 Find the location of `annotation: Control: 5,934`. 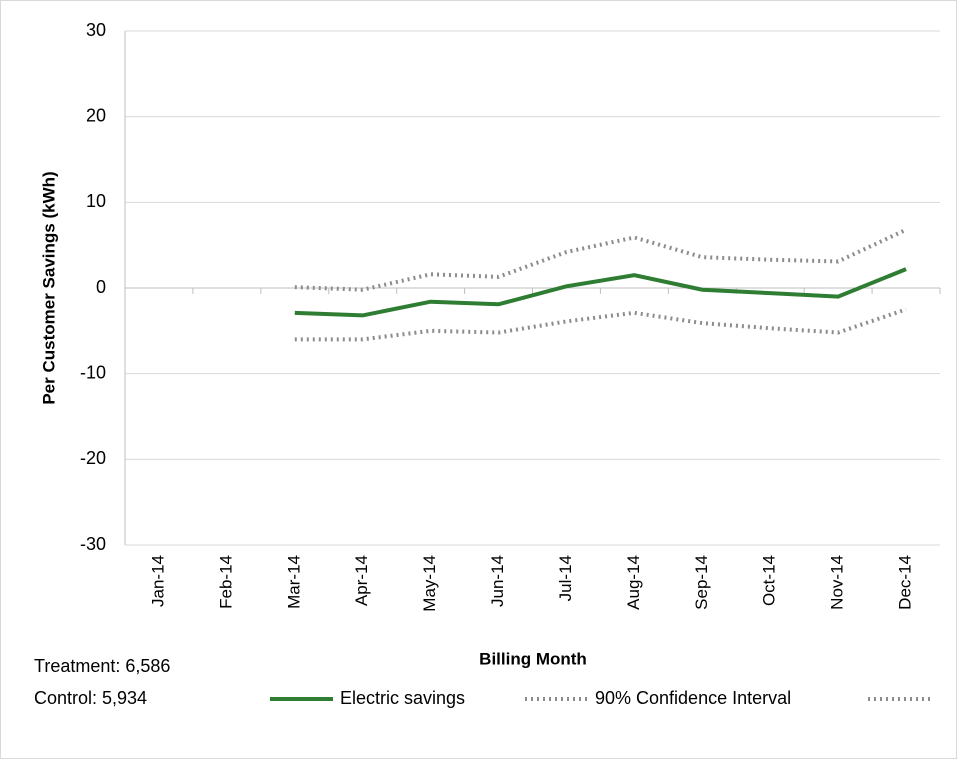

annotation: Control: 5,934 is located at coordinates (90, 698).